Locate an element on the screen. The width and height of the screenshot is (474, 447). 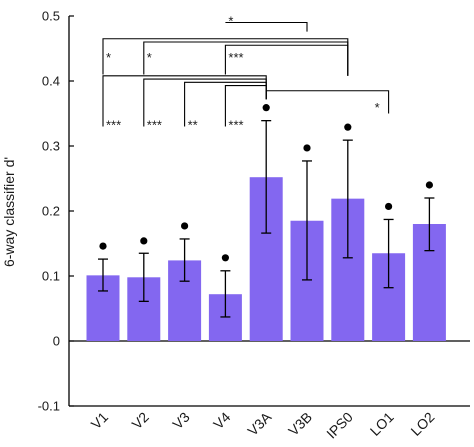
significance-dot-ips0 is located at coordinates (348, 127).